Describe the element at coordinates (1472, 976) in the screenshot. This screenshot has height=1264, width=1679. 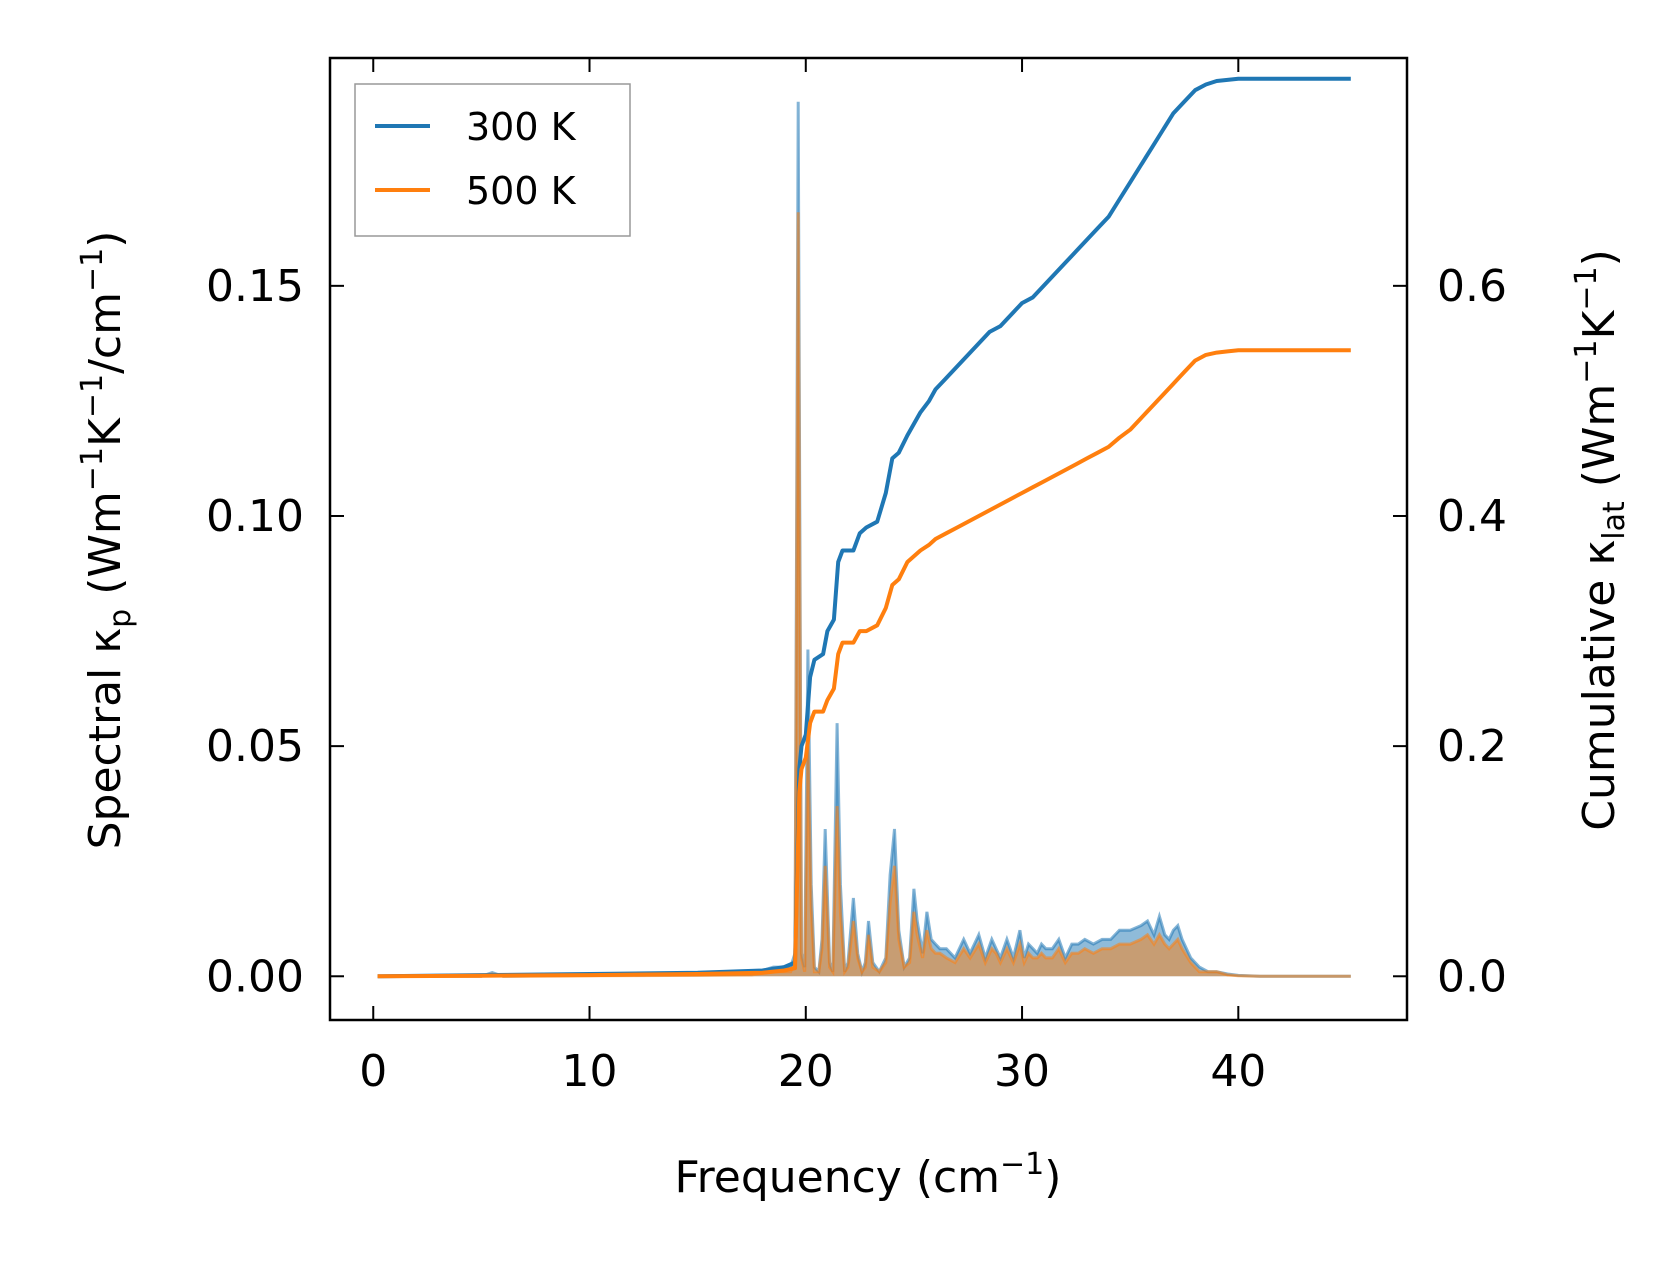
I see `y-tick-label-right: 0.0` at that location.